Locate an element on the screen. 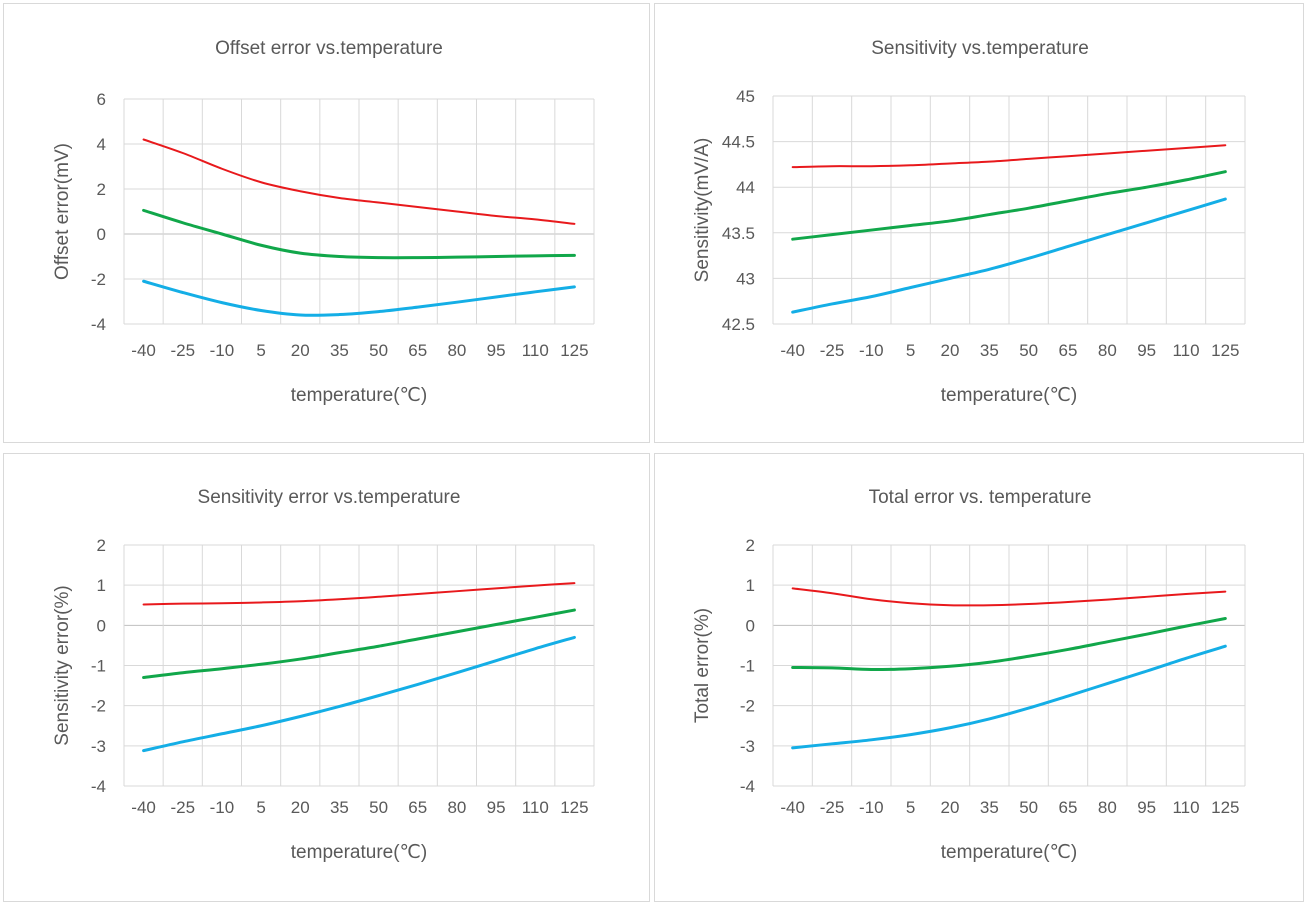  chart-title: Sensitivity error vs.temperature is located at coordinates (329, 497).